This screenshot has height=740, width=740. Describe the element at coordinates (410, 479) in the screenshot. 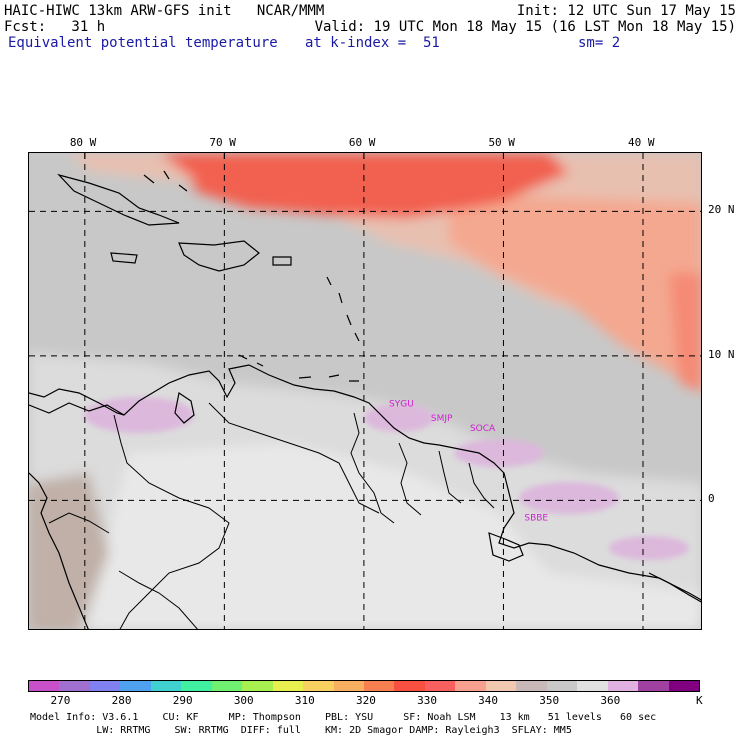

I see `border-guyana-suriname` at that location.